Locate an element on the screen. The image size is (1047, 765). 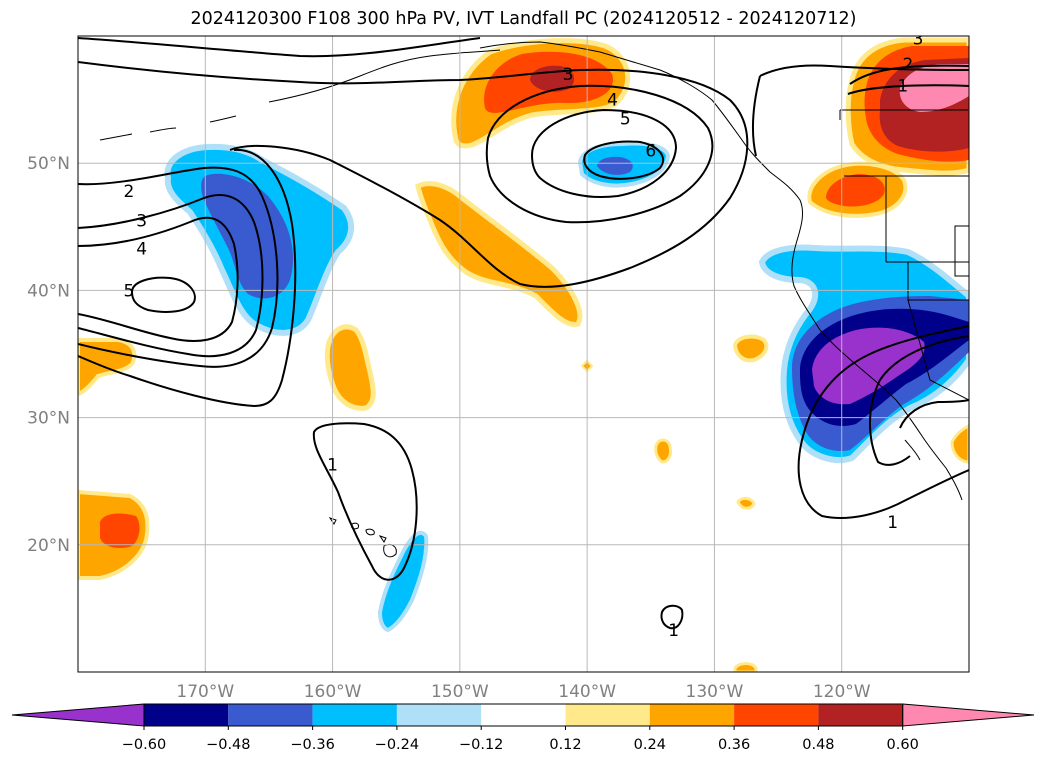
lon-tick-label: 120°W is located at coordinates (842, 692).